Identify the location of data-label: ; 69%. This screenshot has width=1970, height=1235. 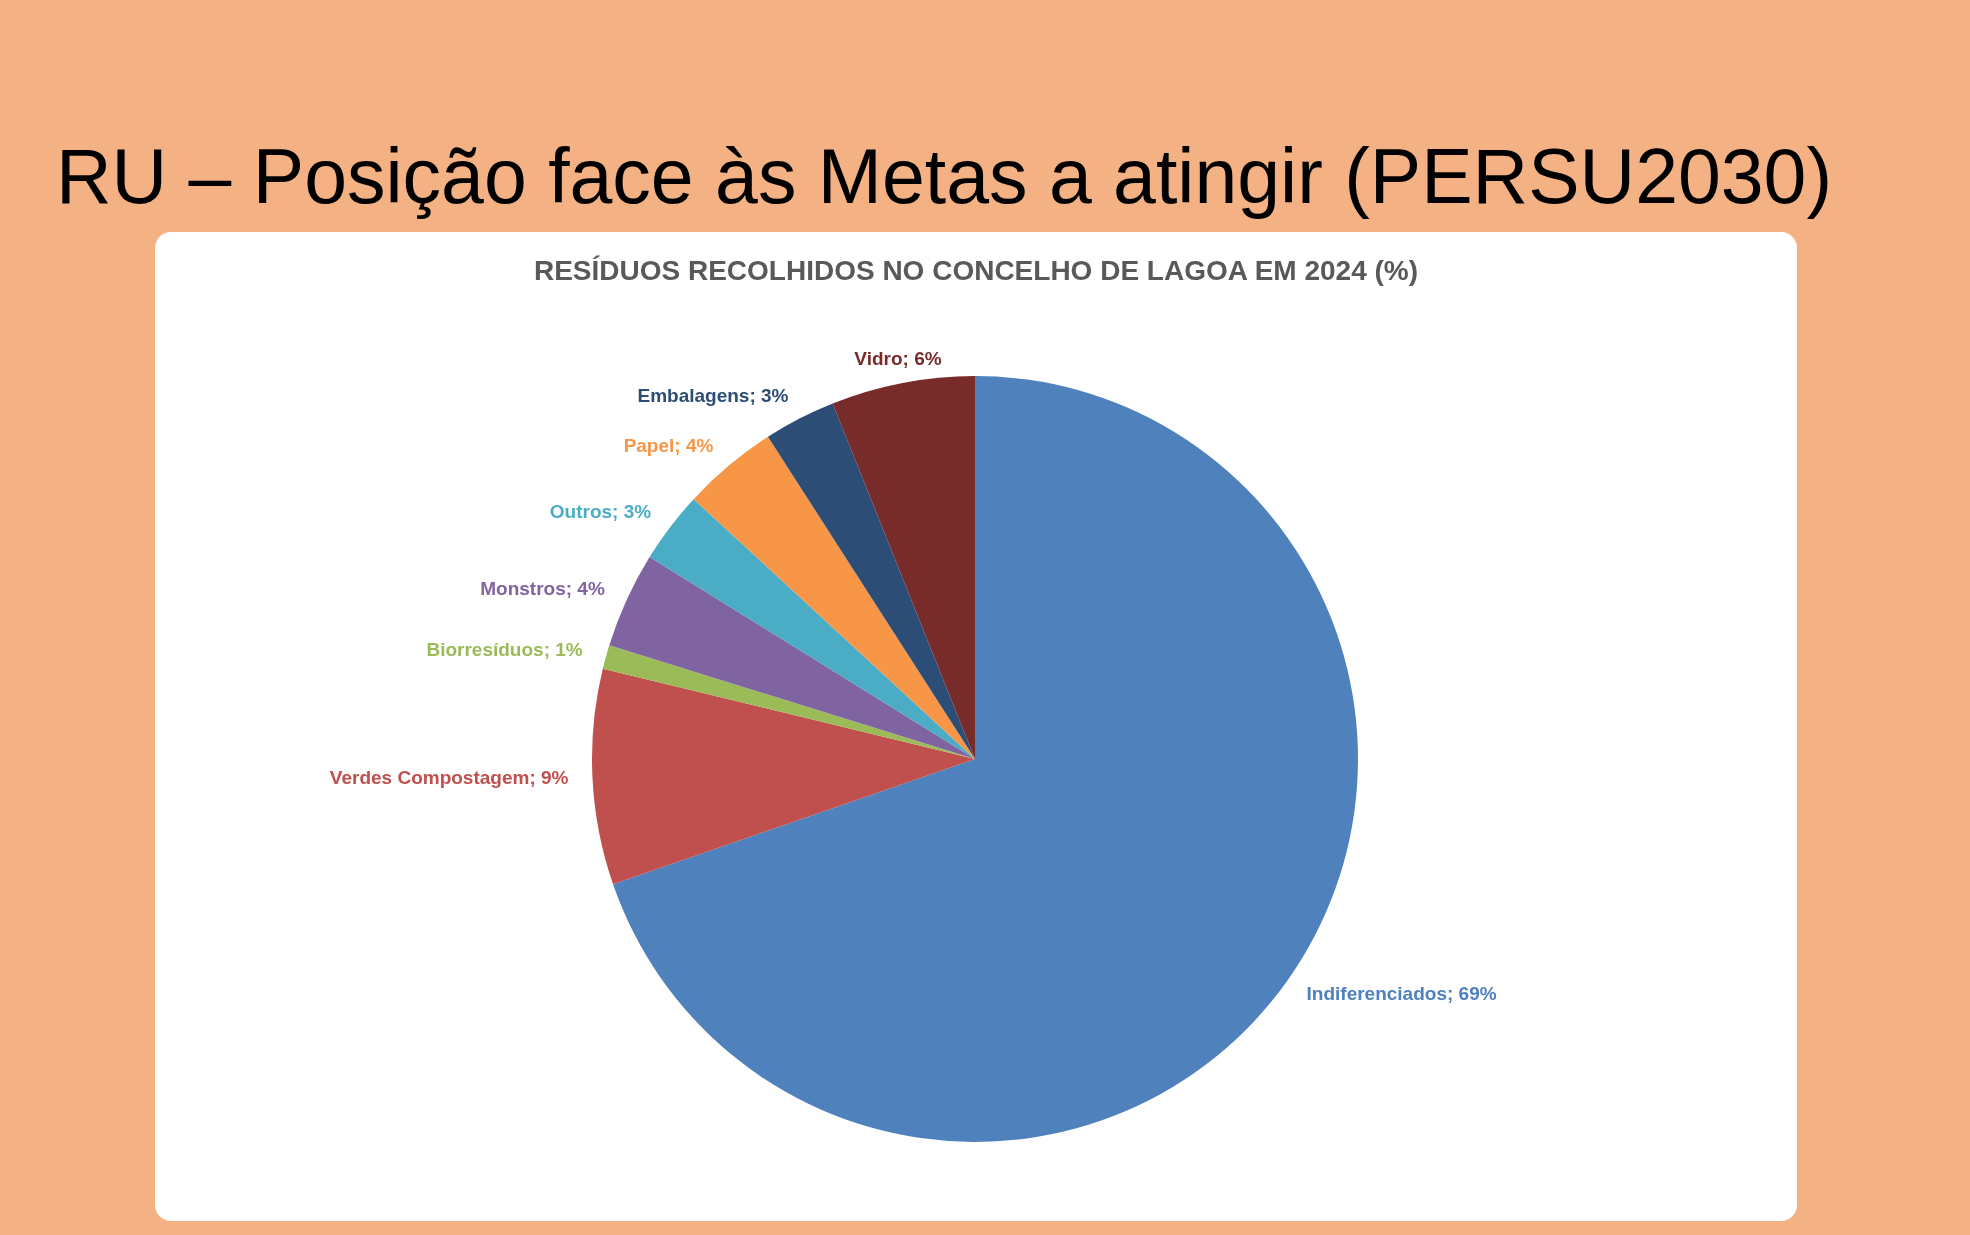
(1471, 994).